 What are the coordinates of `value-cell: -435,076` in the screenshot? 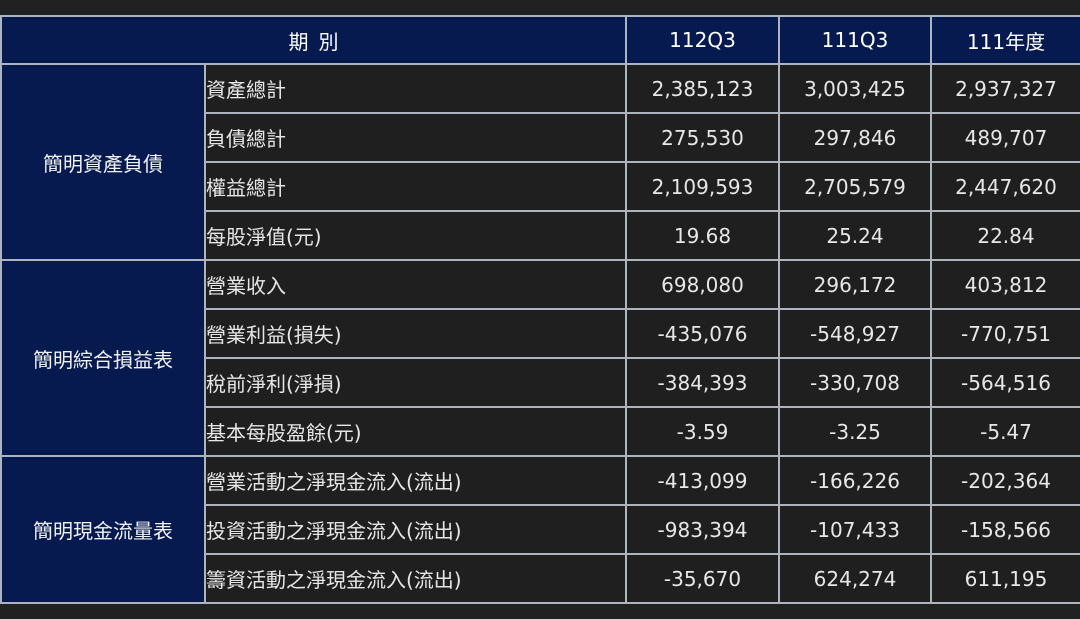 It's located at (702, 333).